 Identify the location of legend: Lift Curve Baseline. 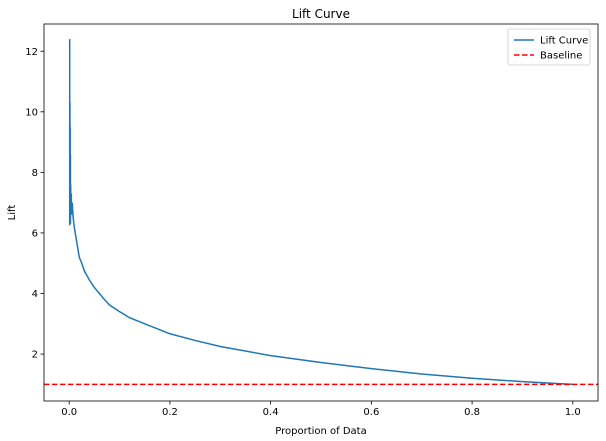
(549, 47).